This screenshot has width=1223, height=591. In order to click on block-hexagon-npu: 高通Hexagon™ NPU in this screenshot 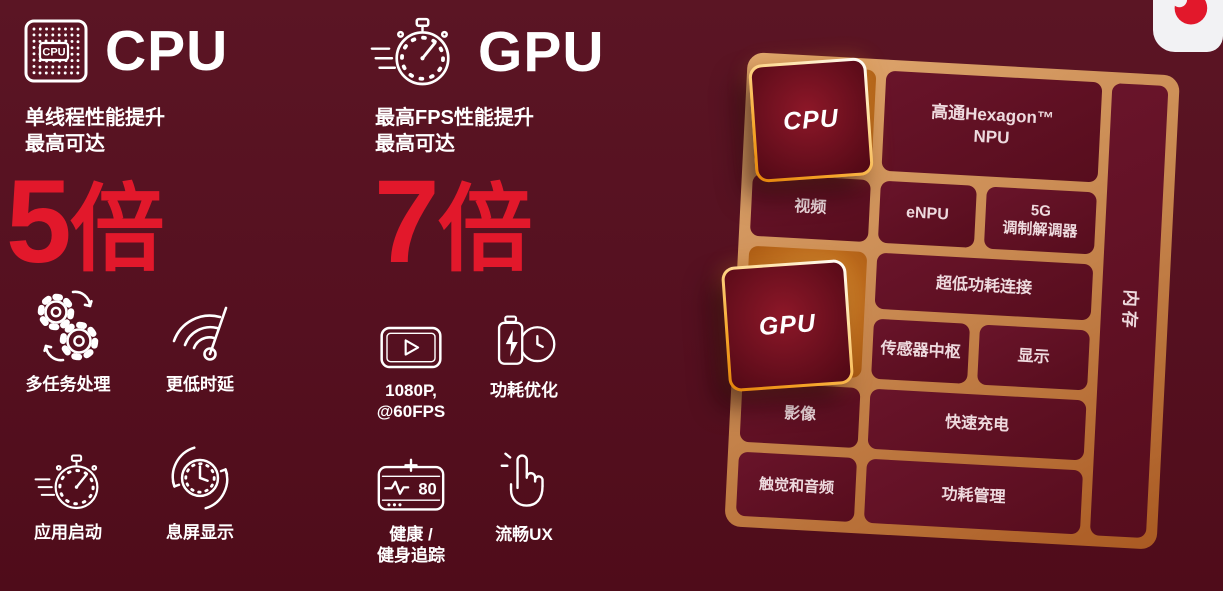, I will do `click(992, 126)`.